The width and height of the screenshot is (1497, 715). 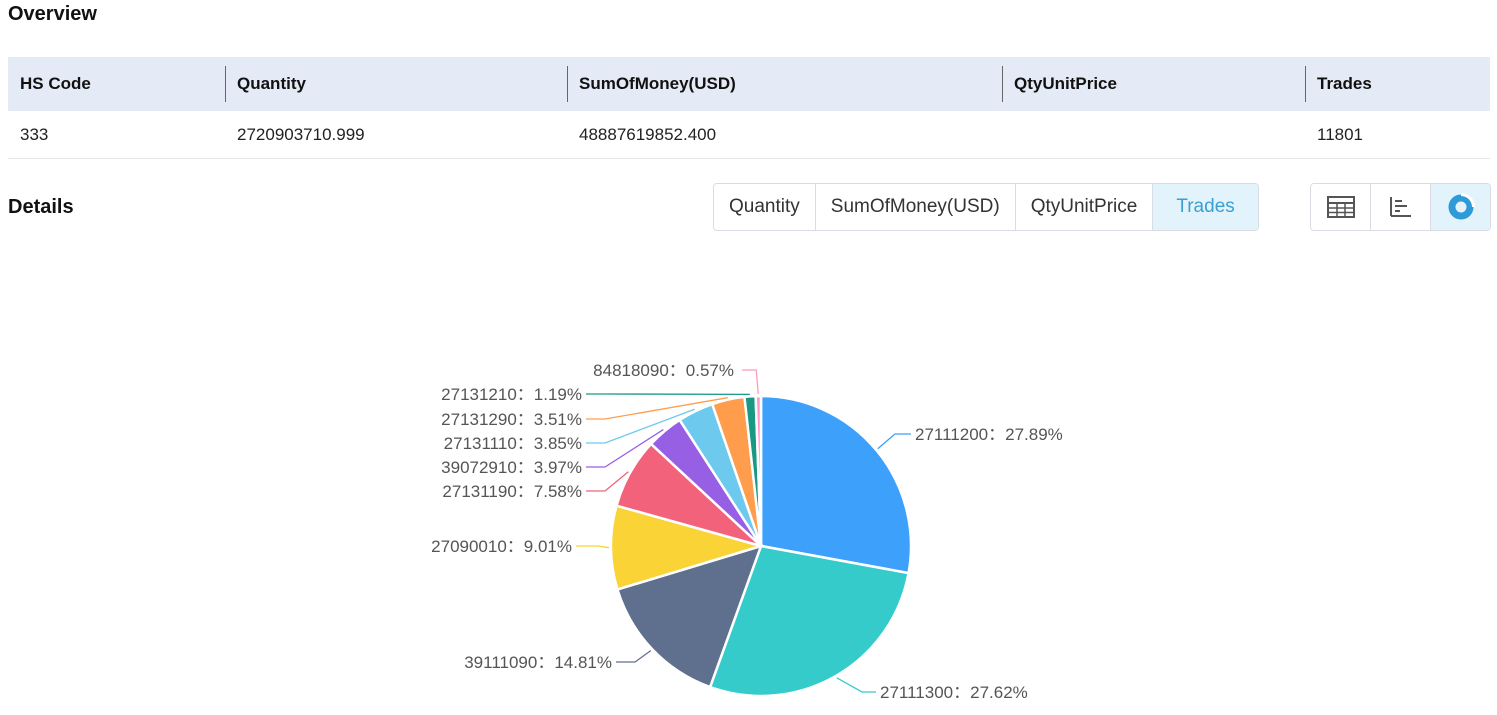 I want to click on table-row: 333 2720903710.999 48887619852.400 11801, so click(x=749, y=135).